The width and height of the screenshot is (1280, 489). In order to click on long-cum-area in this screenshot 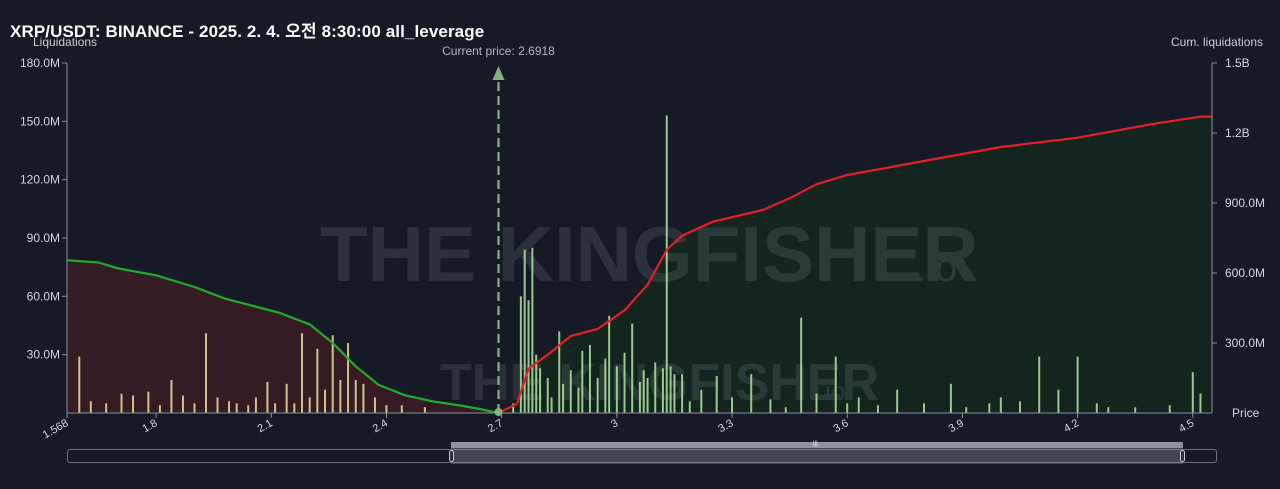, I will do `click(282, 336)`.